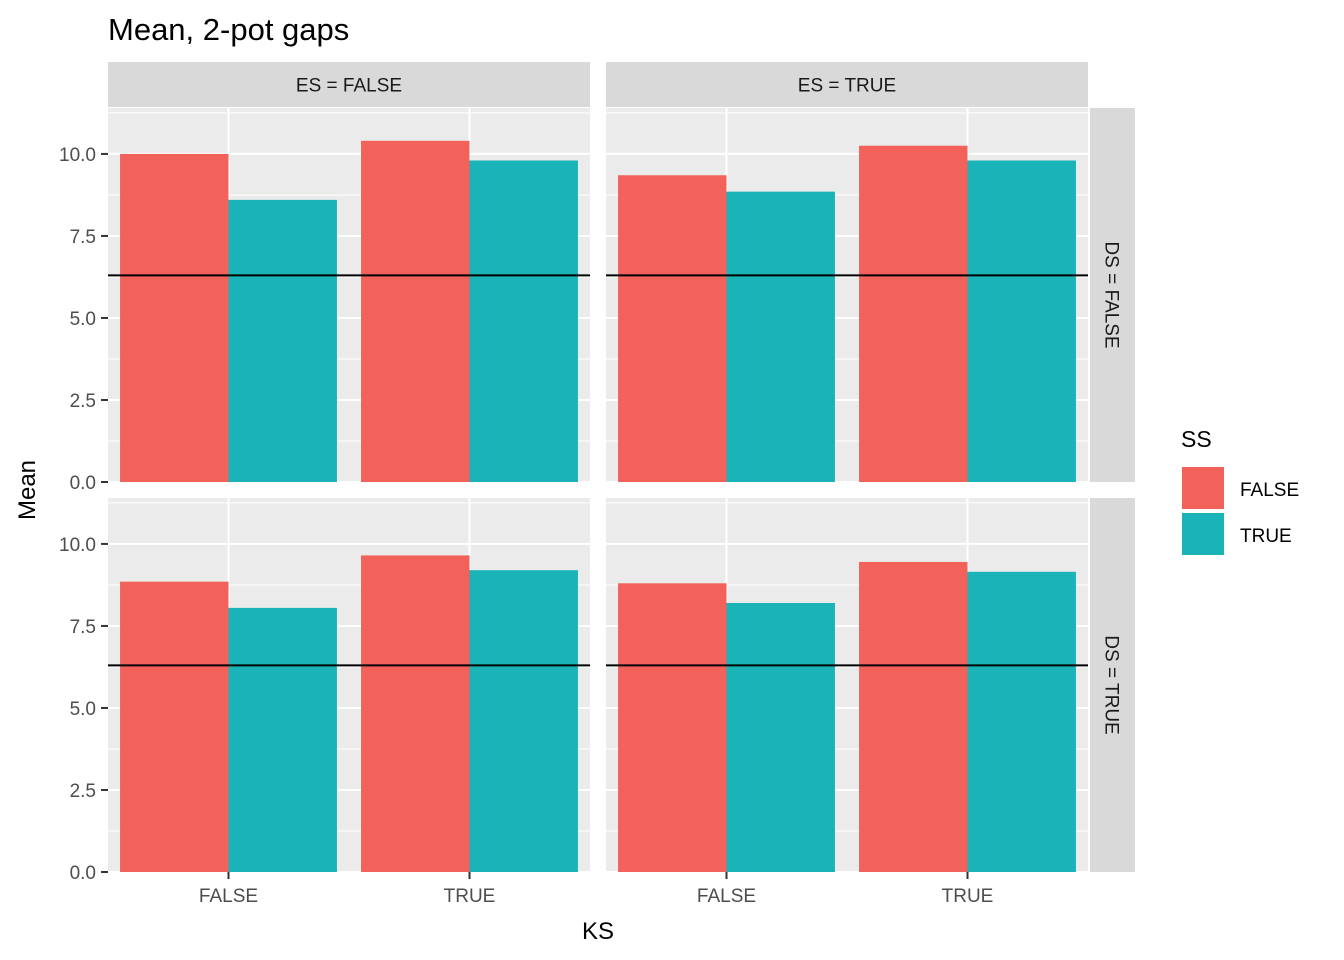  What do you see at coordinates (598, 931) in the screenshot?
I see `x-axis-title: KS` at bounding box center [598, 931].